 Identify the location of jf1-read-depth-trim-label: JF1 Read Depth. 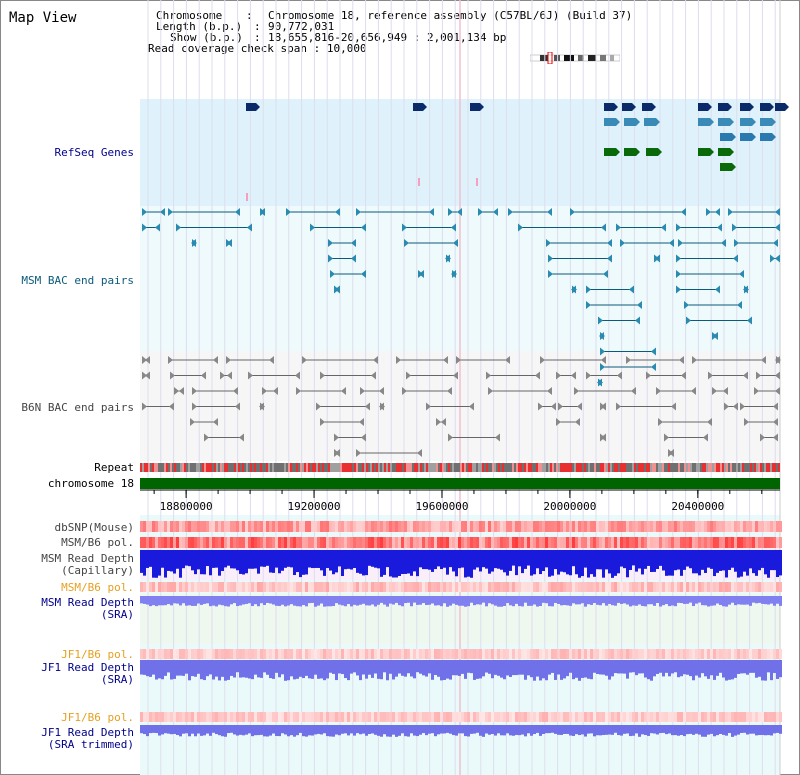
(87, 732).